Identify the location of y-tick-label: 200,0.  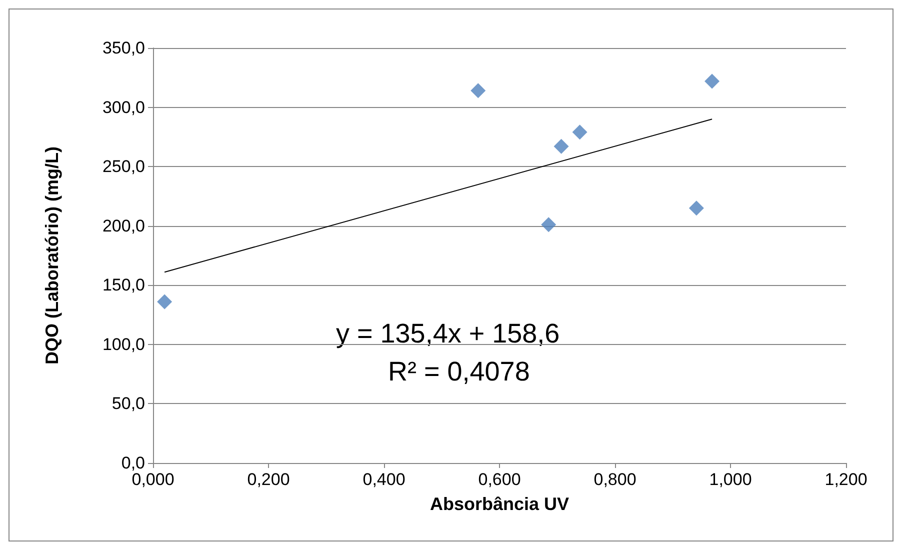
(123, 226).